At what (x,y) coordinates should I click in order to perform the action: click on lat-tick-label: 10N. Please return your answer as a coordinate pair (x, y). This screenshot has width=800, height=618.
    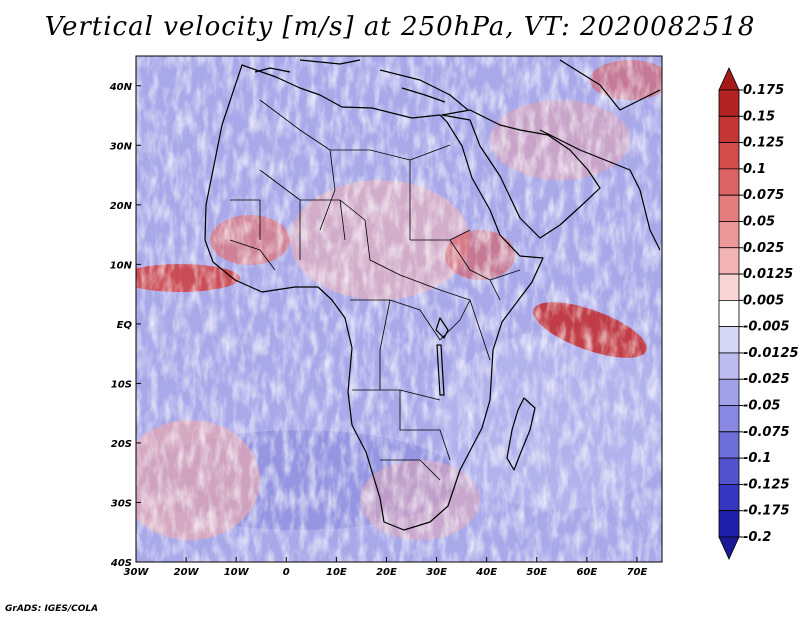
    Looking at the image, I should click on (121, 265).